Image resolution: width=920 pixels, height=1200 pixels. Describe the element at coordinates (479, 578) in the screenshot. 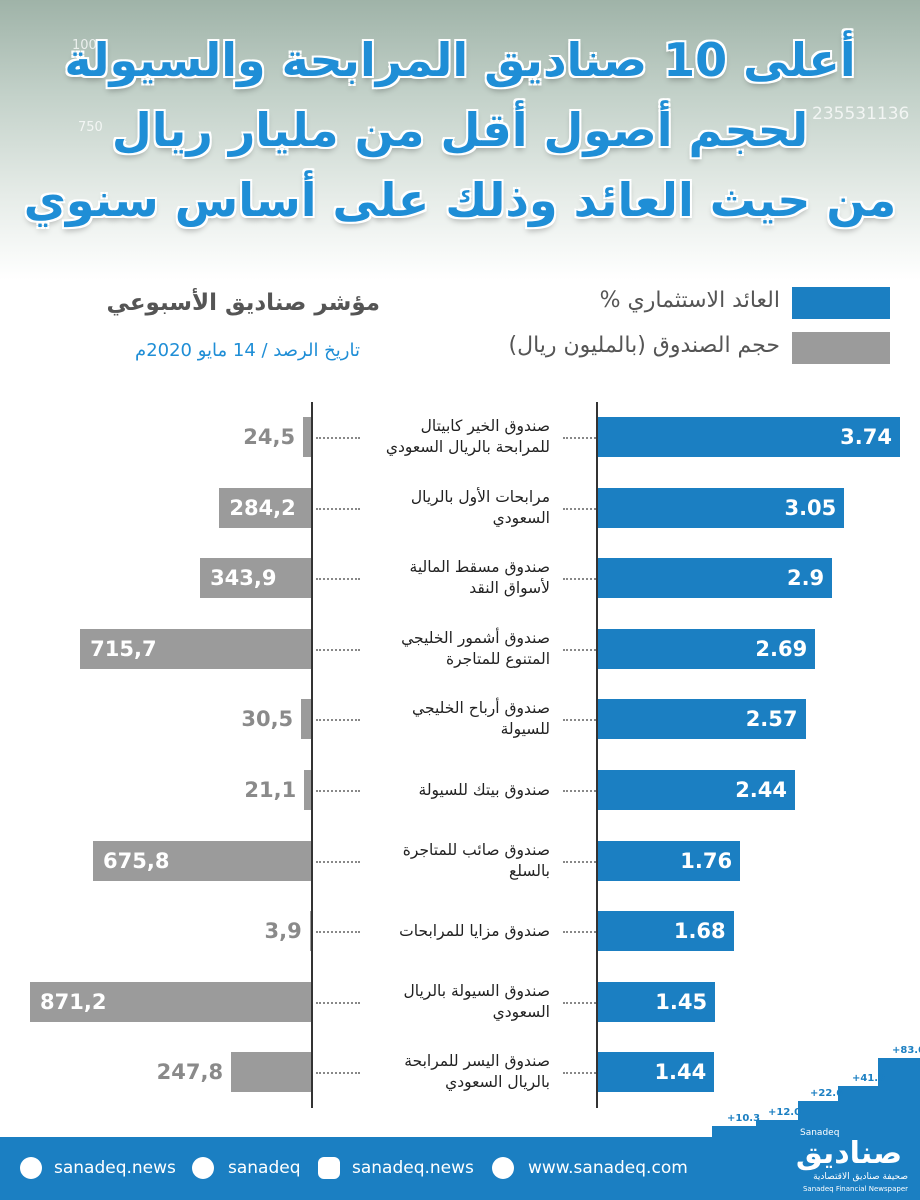

I see `category-label: صندوق مسقط المالية لأسواق النقد` at that location.